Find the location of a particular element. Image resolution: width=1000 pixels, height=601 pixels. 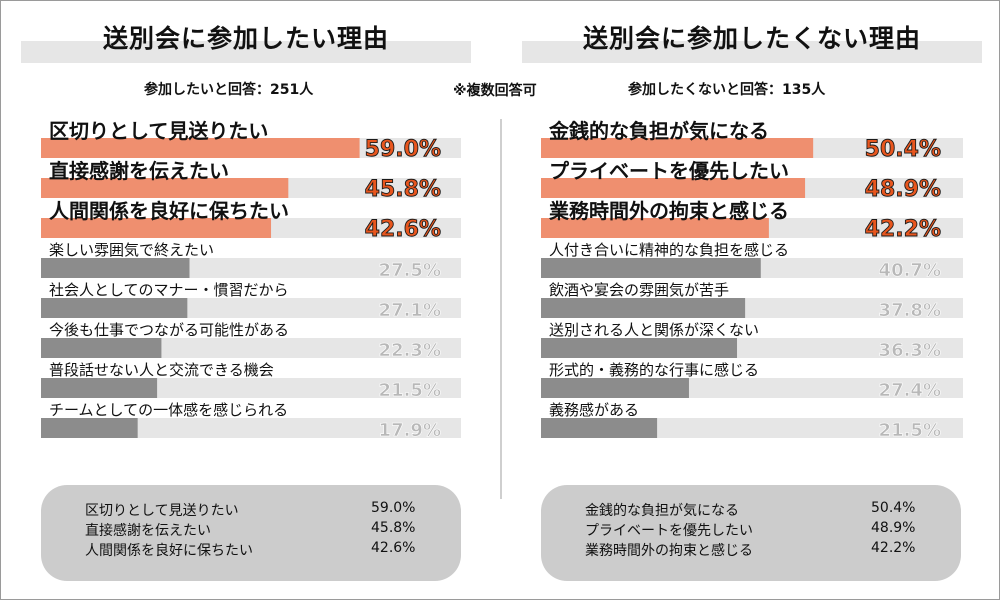

left-title: 送別会に参加したい理由 is located at coordinates (245, 38).